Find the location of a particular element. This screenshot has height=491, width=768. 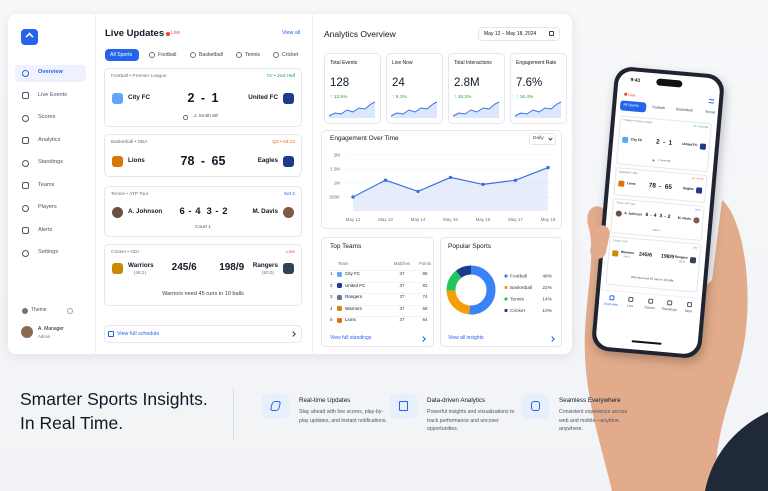

legend-value: 10% is located at coordinates (547, 311).